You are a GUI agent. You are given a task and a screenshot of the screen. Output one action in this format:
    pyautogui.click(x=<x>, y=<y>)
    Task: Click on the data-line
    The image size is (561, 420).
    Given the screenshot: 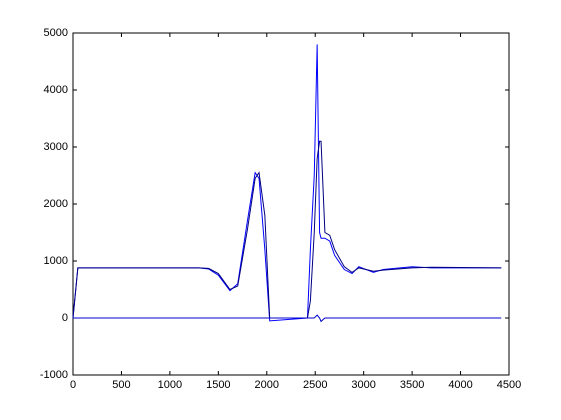 What is the action you would take?
    pyautogui.click(x=287, y=318)
    